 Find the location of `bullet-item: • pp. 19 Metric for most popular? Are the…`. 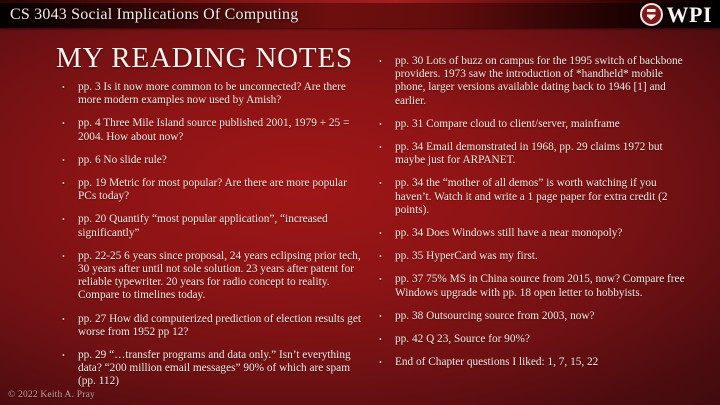

bullet-item: • pp. 19 Metric for most popular? Are the… is located at coordinates (209, 190).